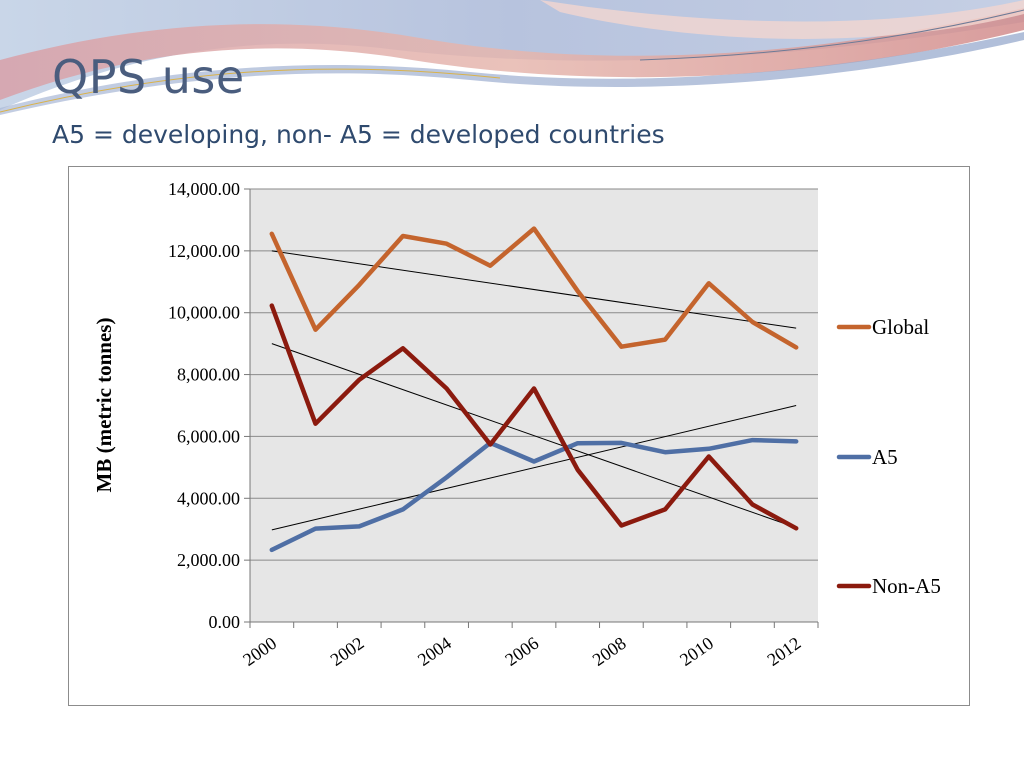  What do you see at coordinates (347, 651) in the screenshot?
I see `x-tick-label: 2002` at bounding box center [347, 651].